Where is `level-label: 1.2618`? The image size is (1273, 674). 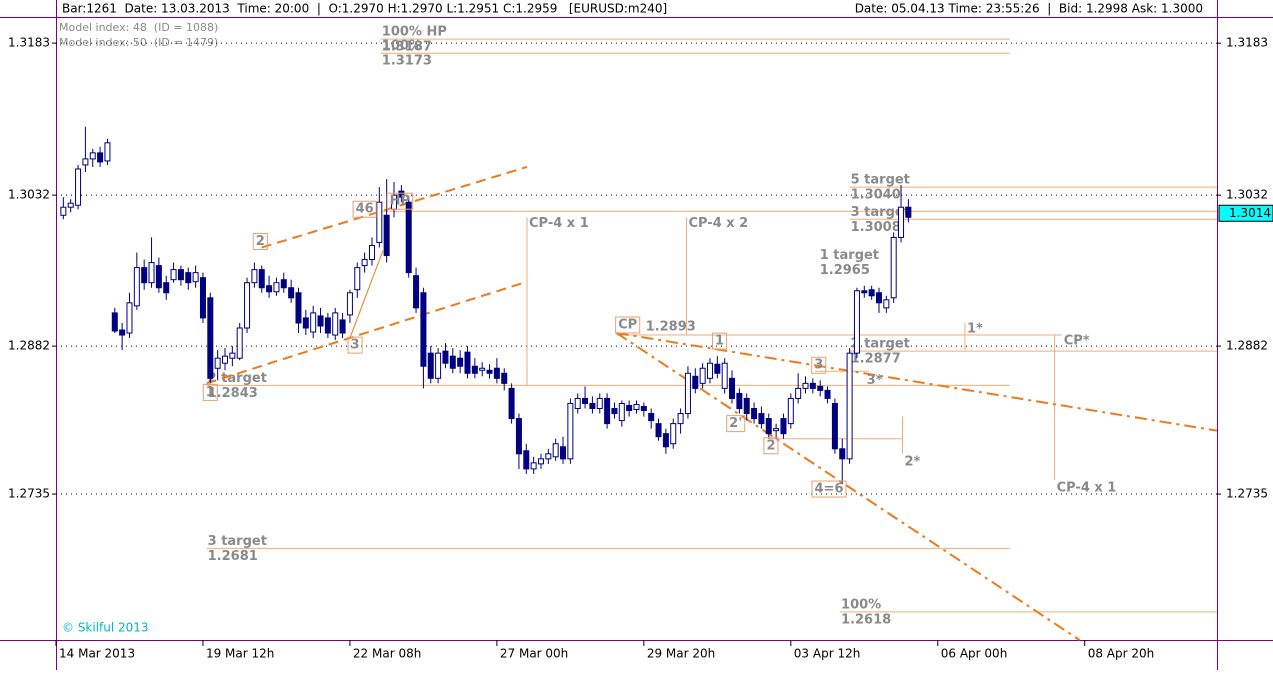 level-label: 1.2618 is located at coordinates (866, 619).